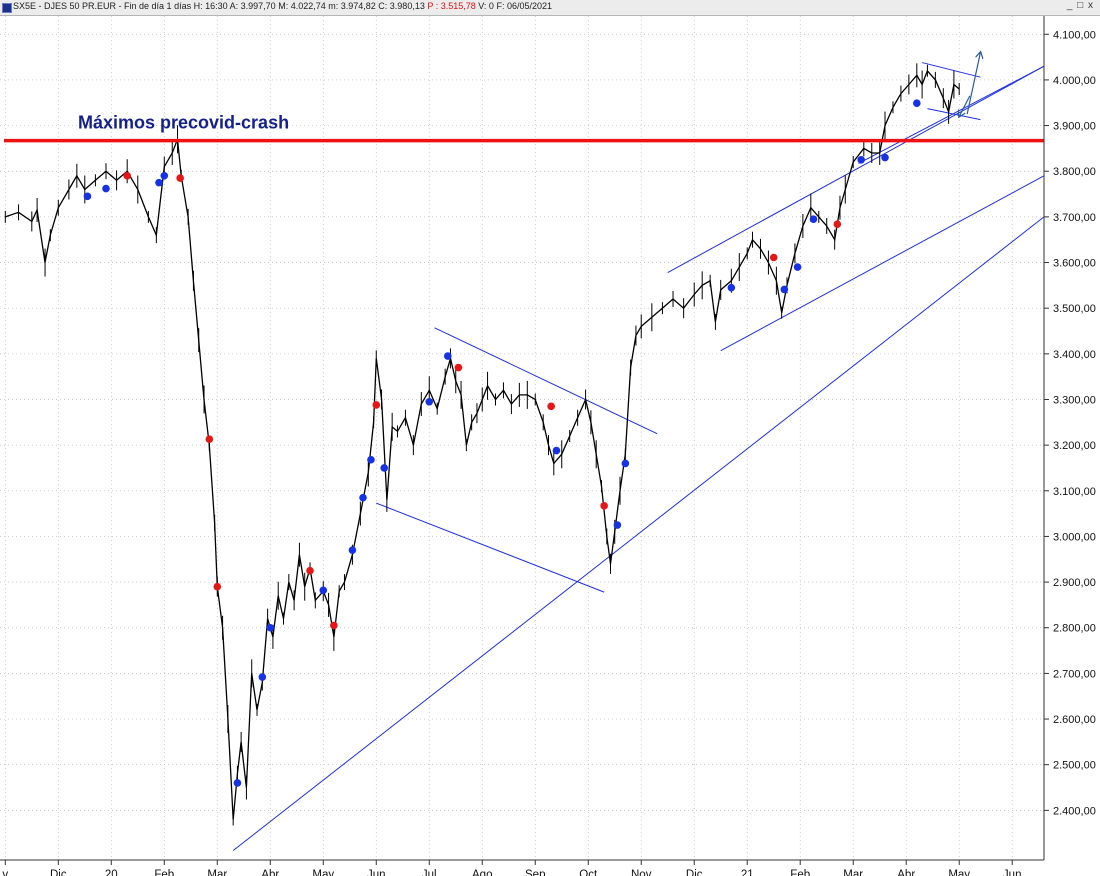 This screenshot has height=876, width=1100. I want to click on quote-max: M: 4.022,74, so click(302, 6).